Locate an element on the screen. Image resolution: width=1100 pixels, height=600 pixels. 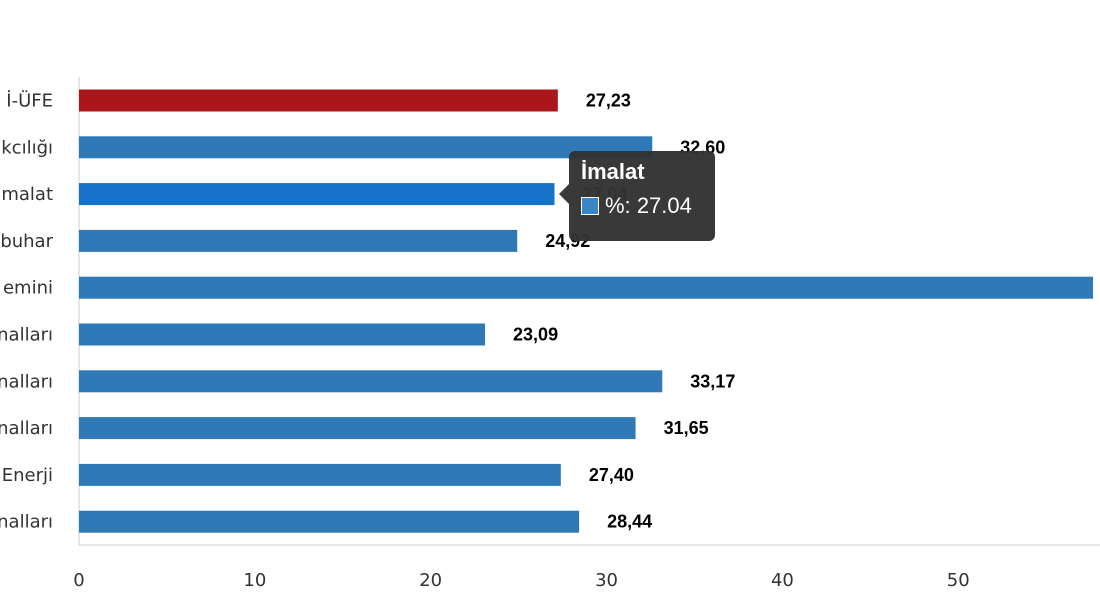
tooltip-series-swatch is located at coordinates (590, 206).